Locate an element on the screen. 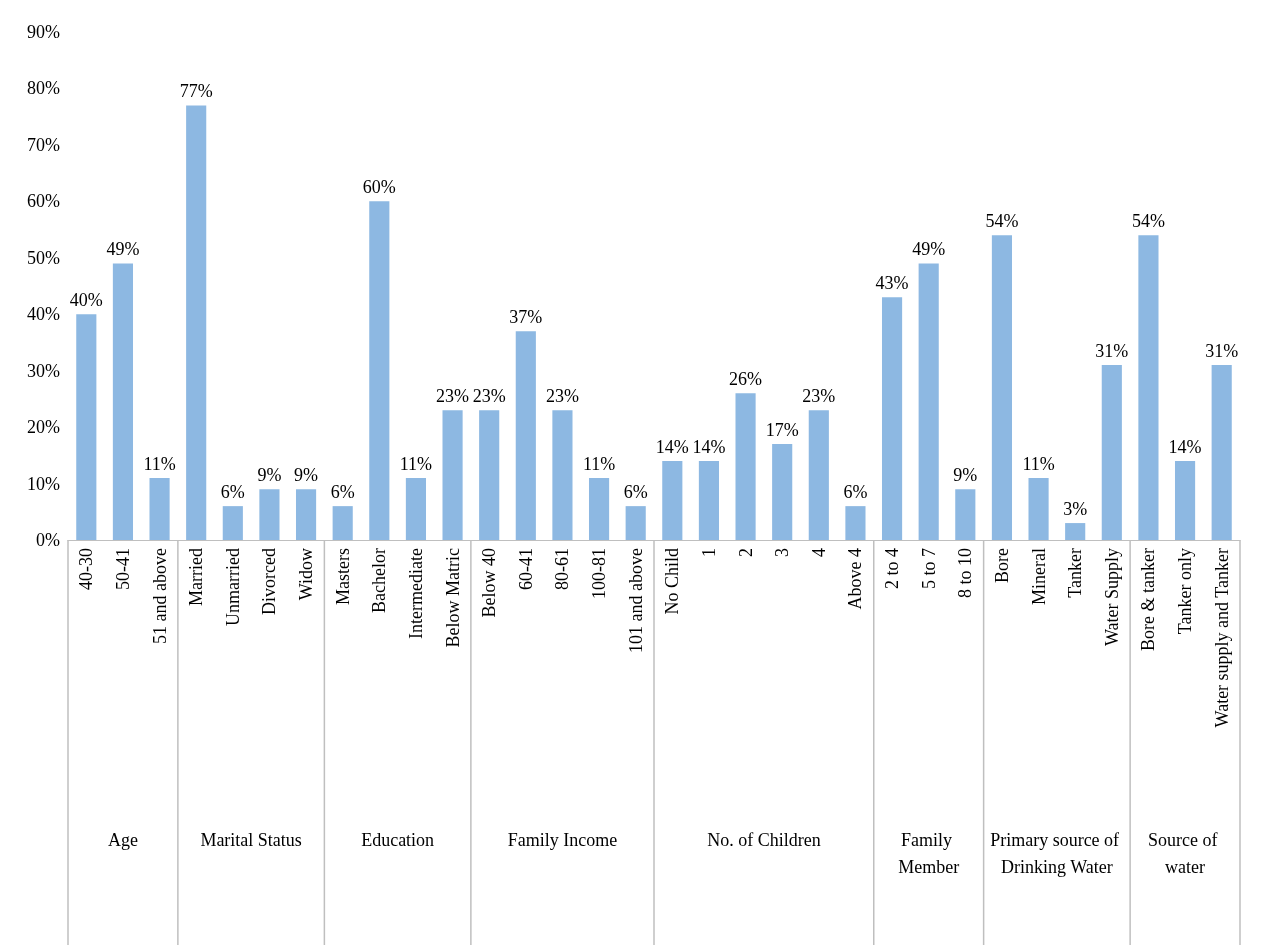  data-label: 77% is located at coordinates (196, 91).